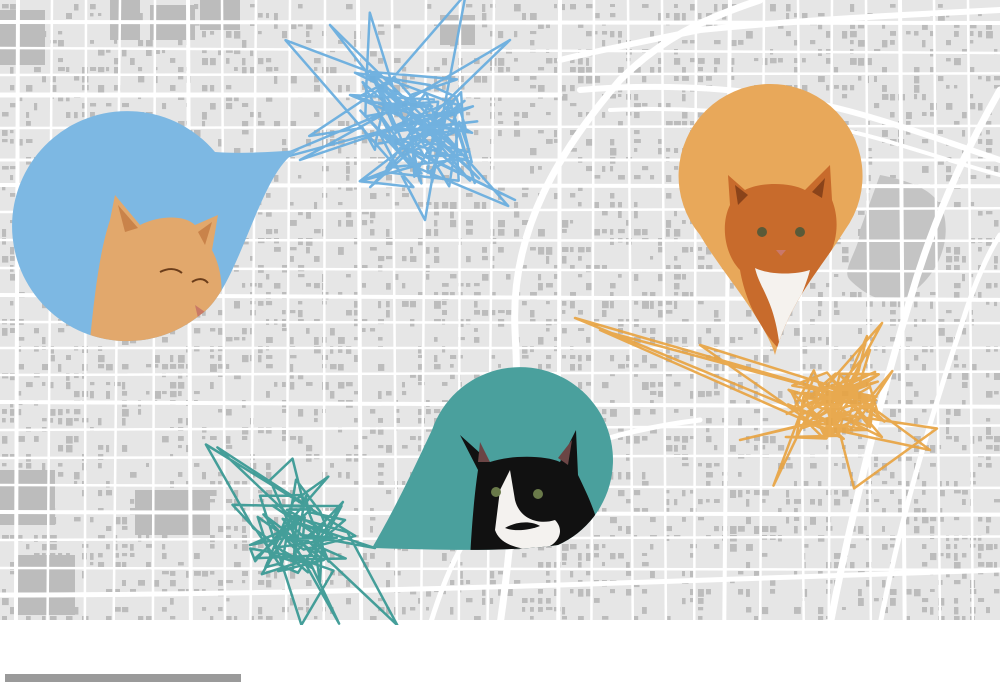 Image resolution: width=1000 pixels, height=700 pixels. Describe the element at coordinates (123, 678) in the screenshot. I see `scale-bar` at that location.